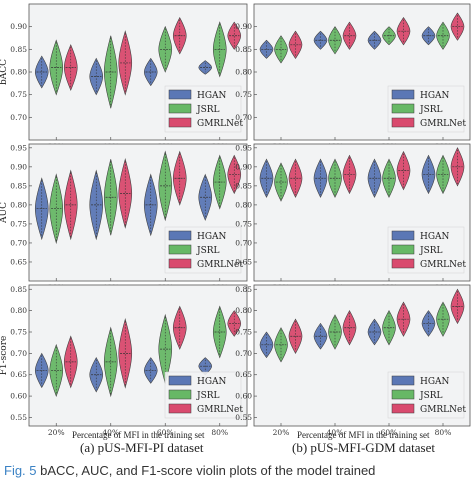 The image size is (474, 479). I want to click on y-tick-label: 0.95, so click(18, 147).